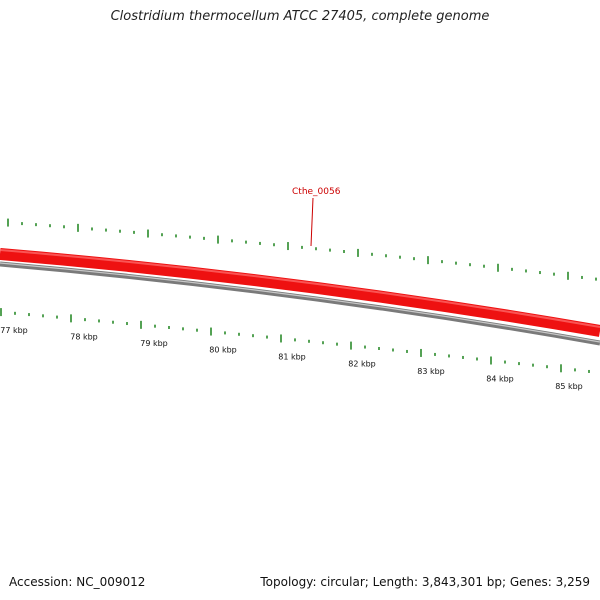 Image resolution: width=600 pixels, height=600 pixels. Describe the element at coordinates (312, 222) in the screenshot. I see `gene-label-leader` at that location.